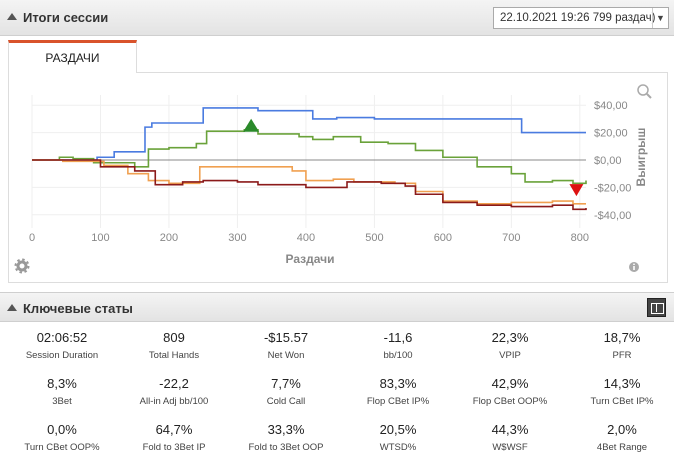  Describe the element at coordinates (100, 238) in the screenshot. I see `x-tick-label: 100` at that location.